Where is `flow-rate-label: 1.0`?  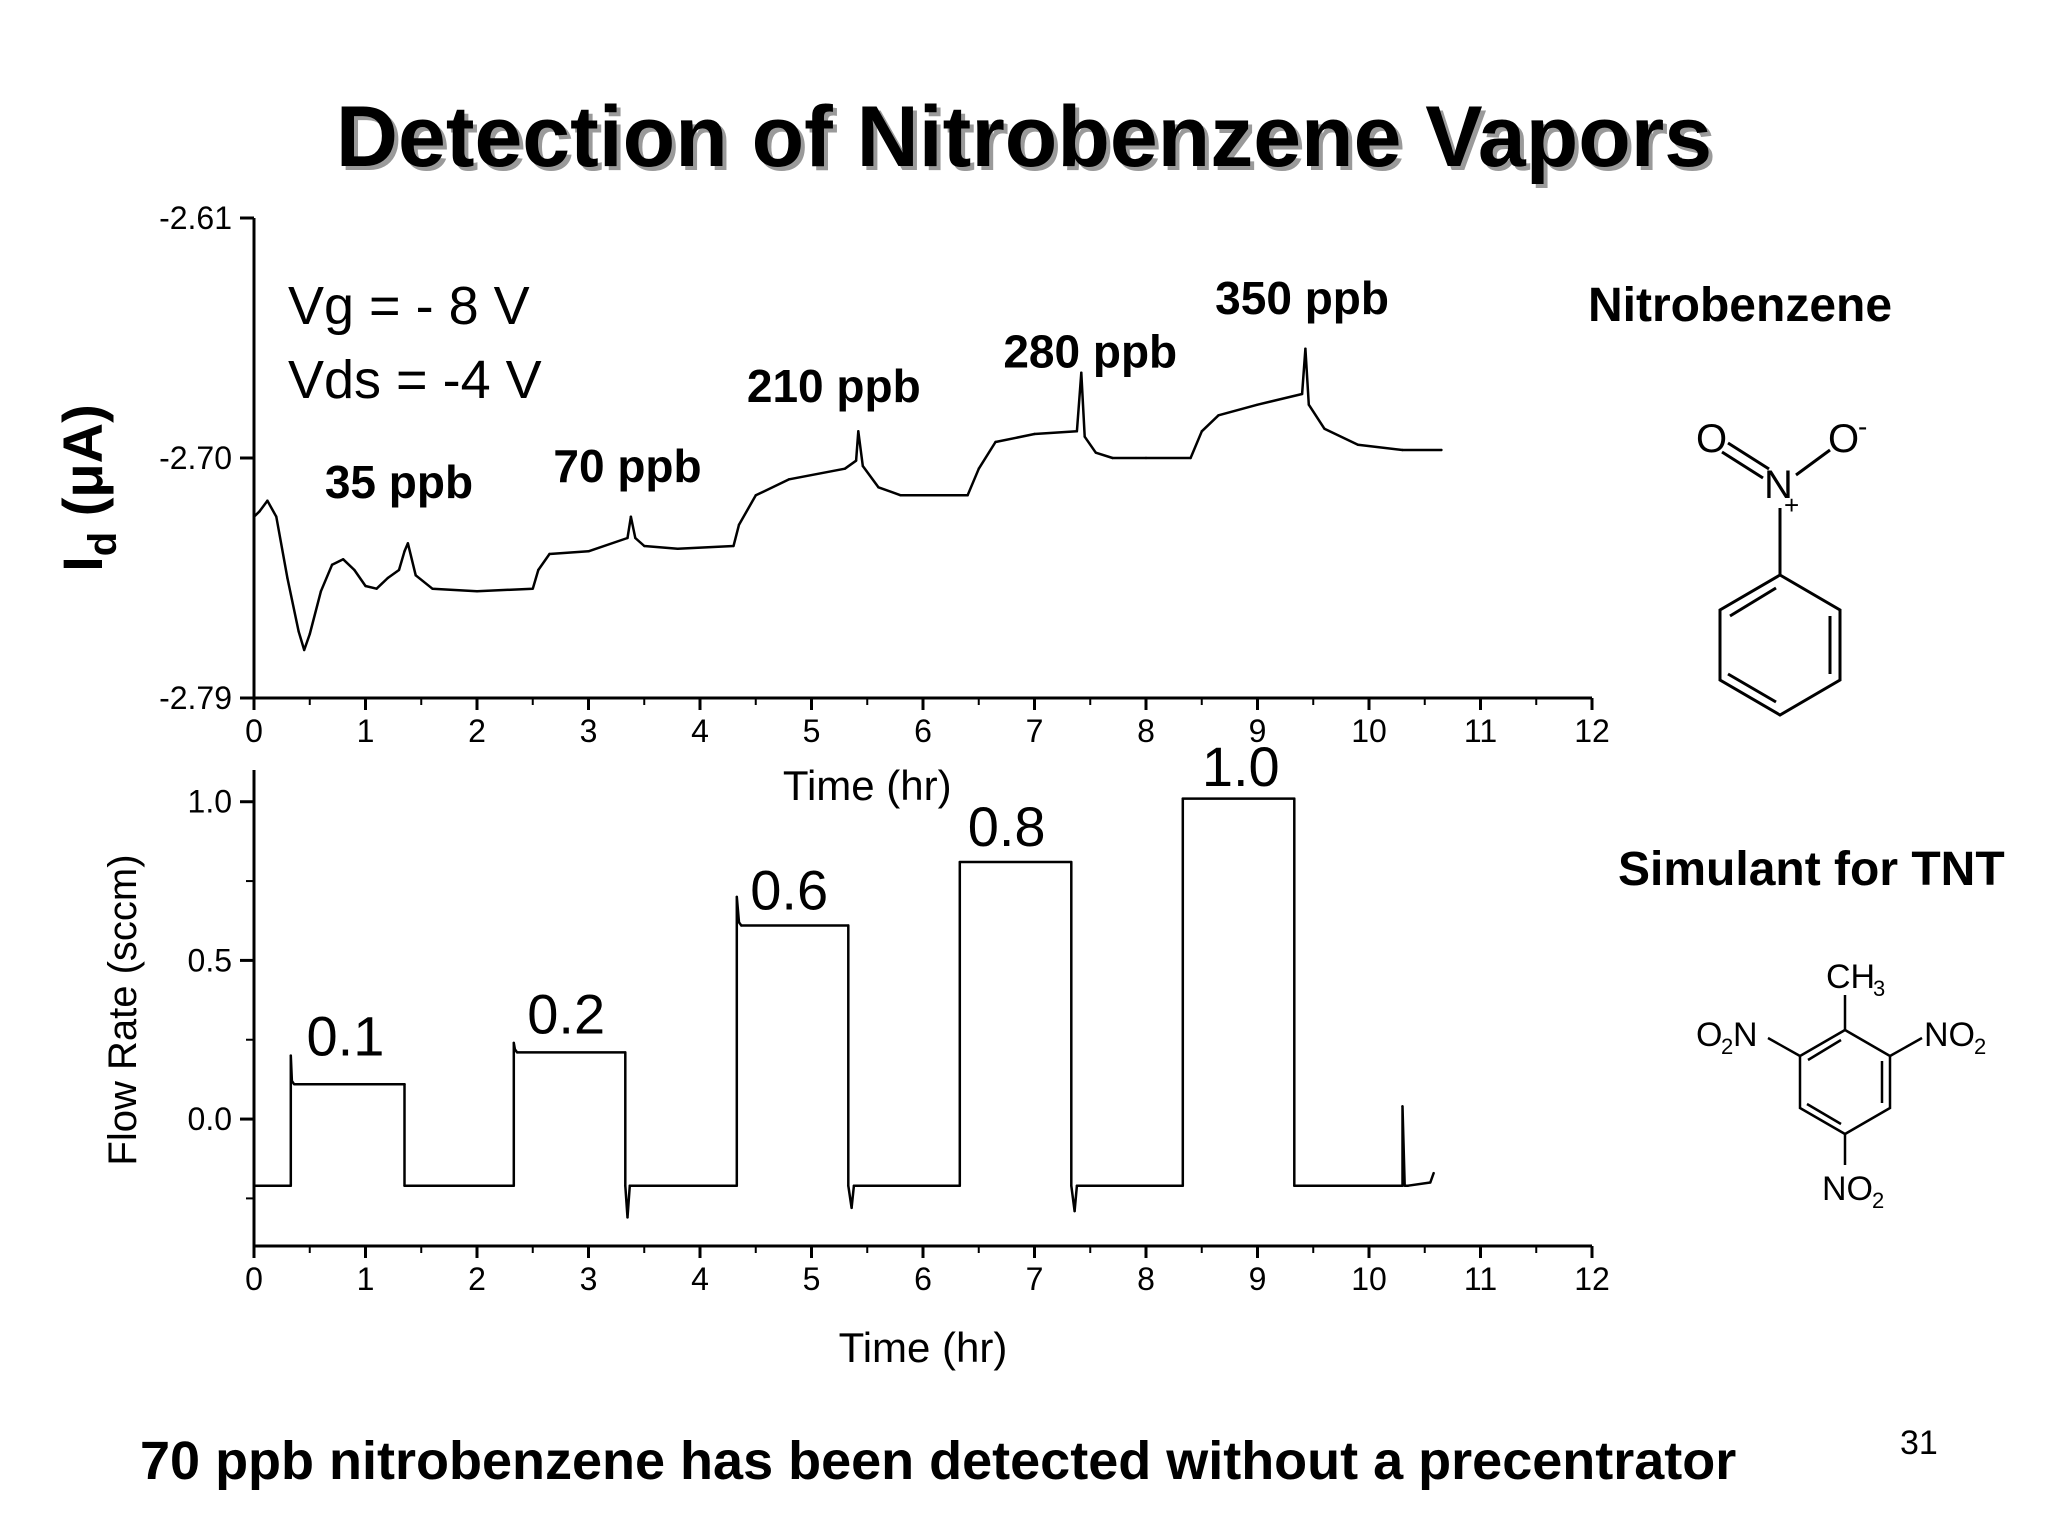
flow-rate-label: 1.0 is located at coordinates (1241, 766).